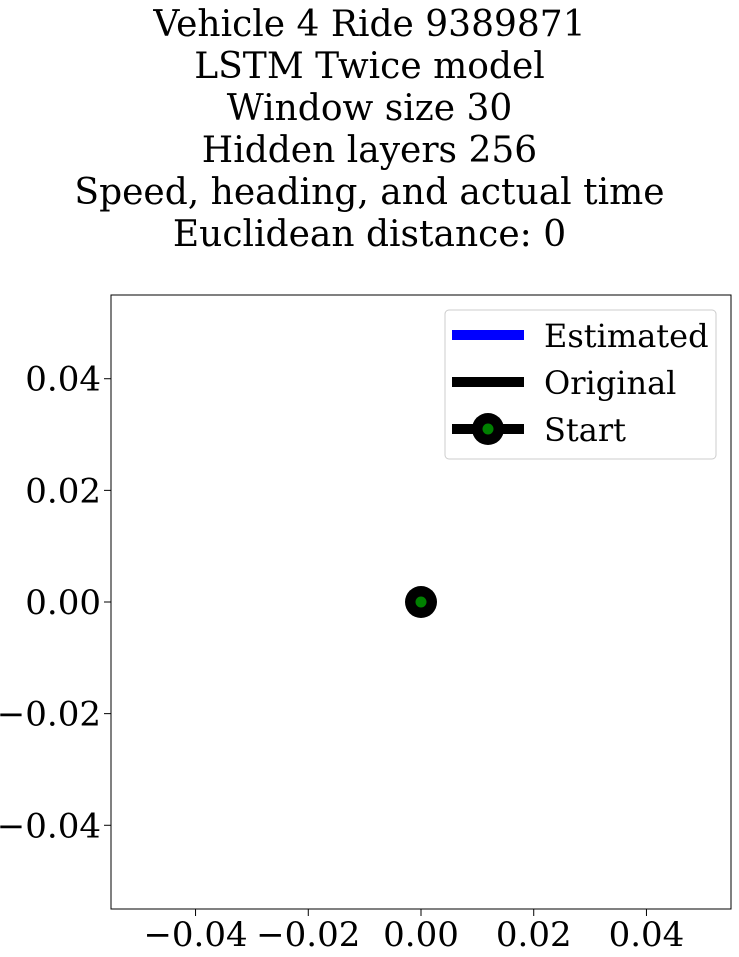 Image resolution: width=739 pixels, height=957 pixels. What do you see at coordinates (488, 429) in the screenshot?
I see `legend-start-marker-center` at bounding box center [488, 429].